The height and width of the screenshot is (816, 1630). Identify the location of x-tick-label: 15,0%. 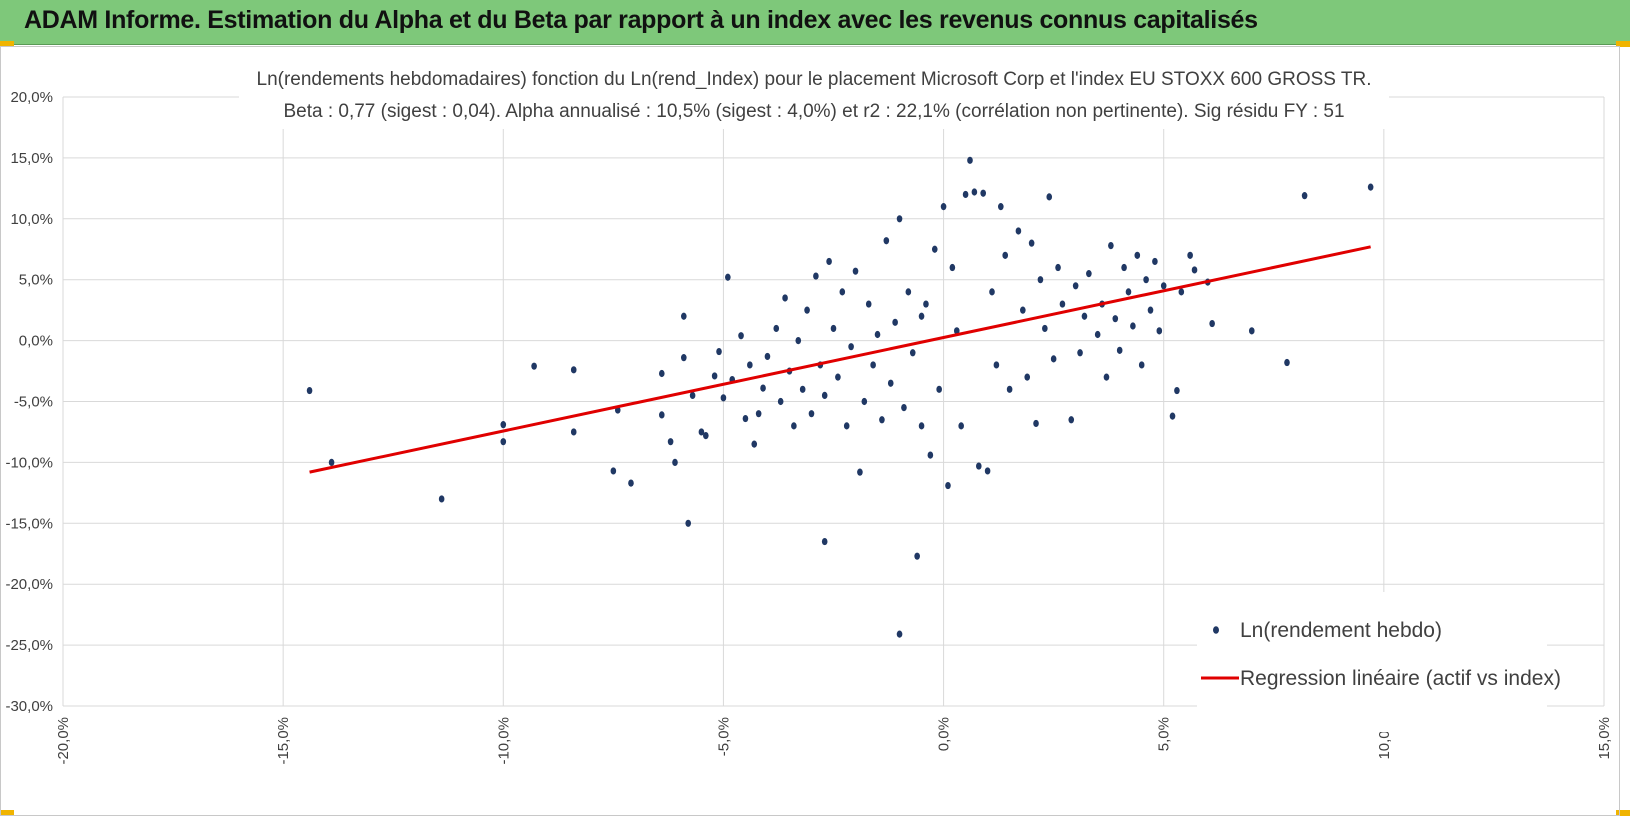
(1604, 738).